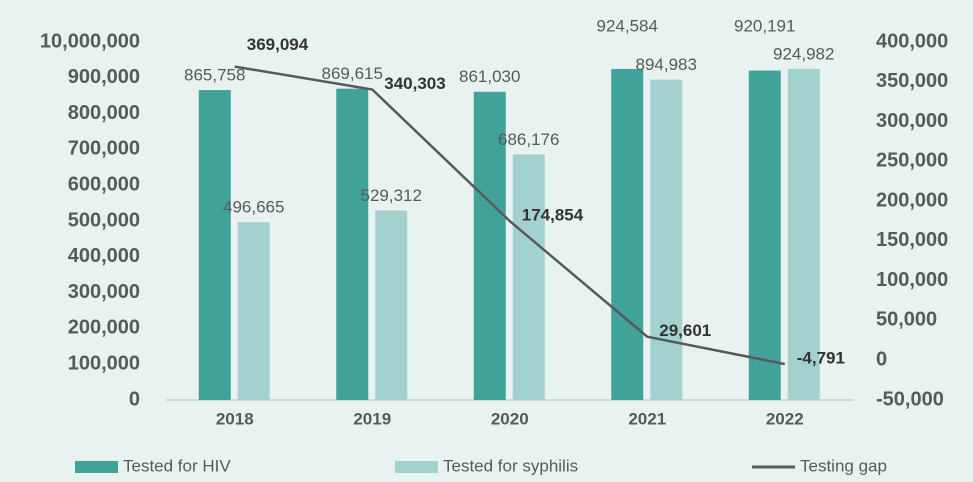 The height and width of the screenshot is (482, 973). Describe the element at coordinates (352, 73) in the screenshot. I see `value-label: 869,615` at that location.